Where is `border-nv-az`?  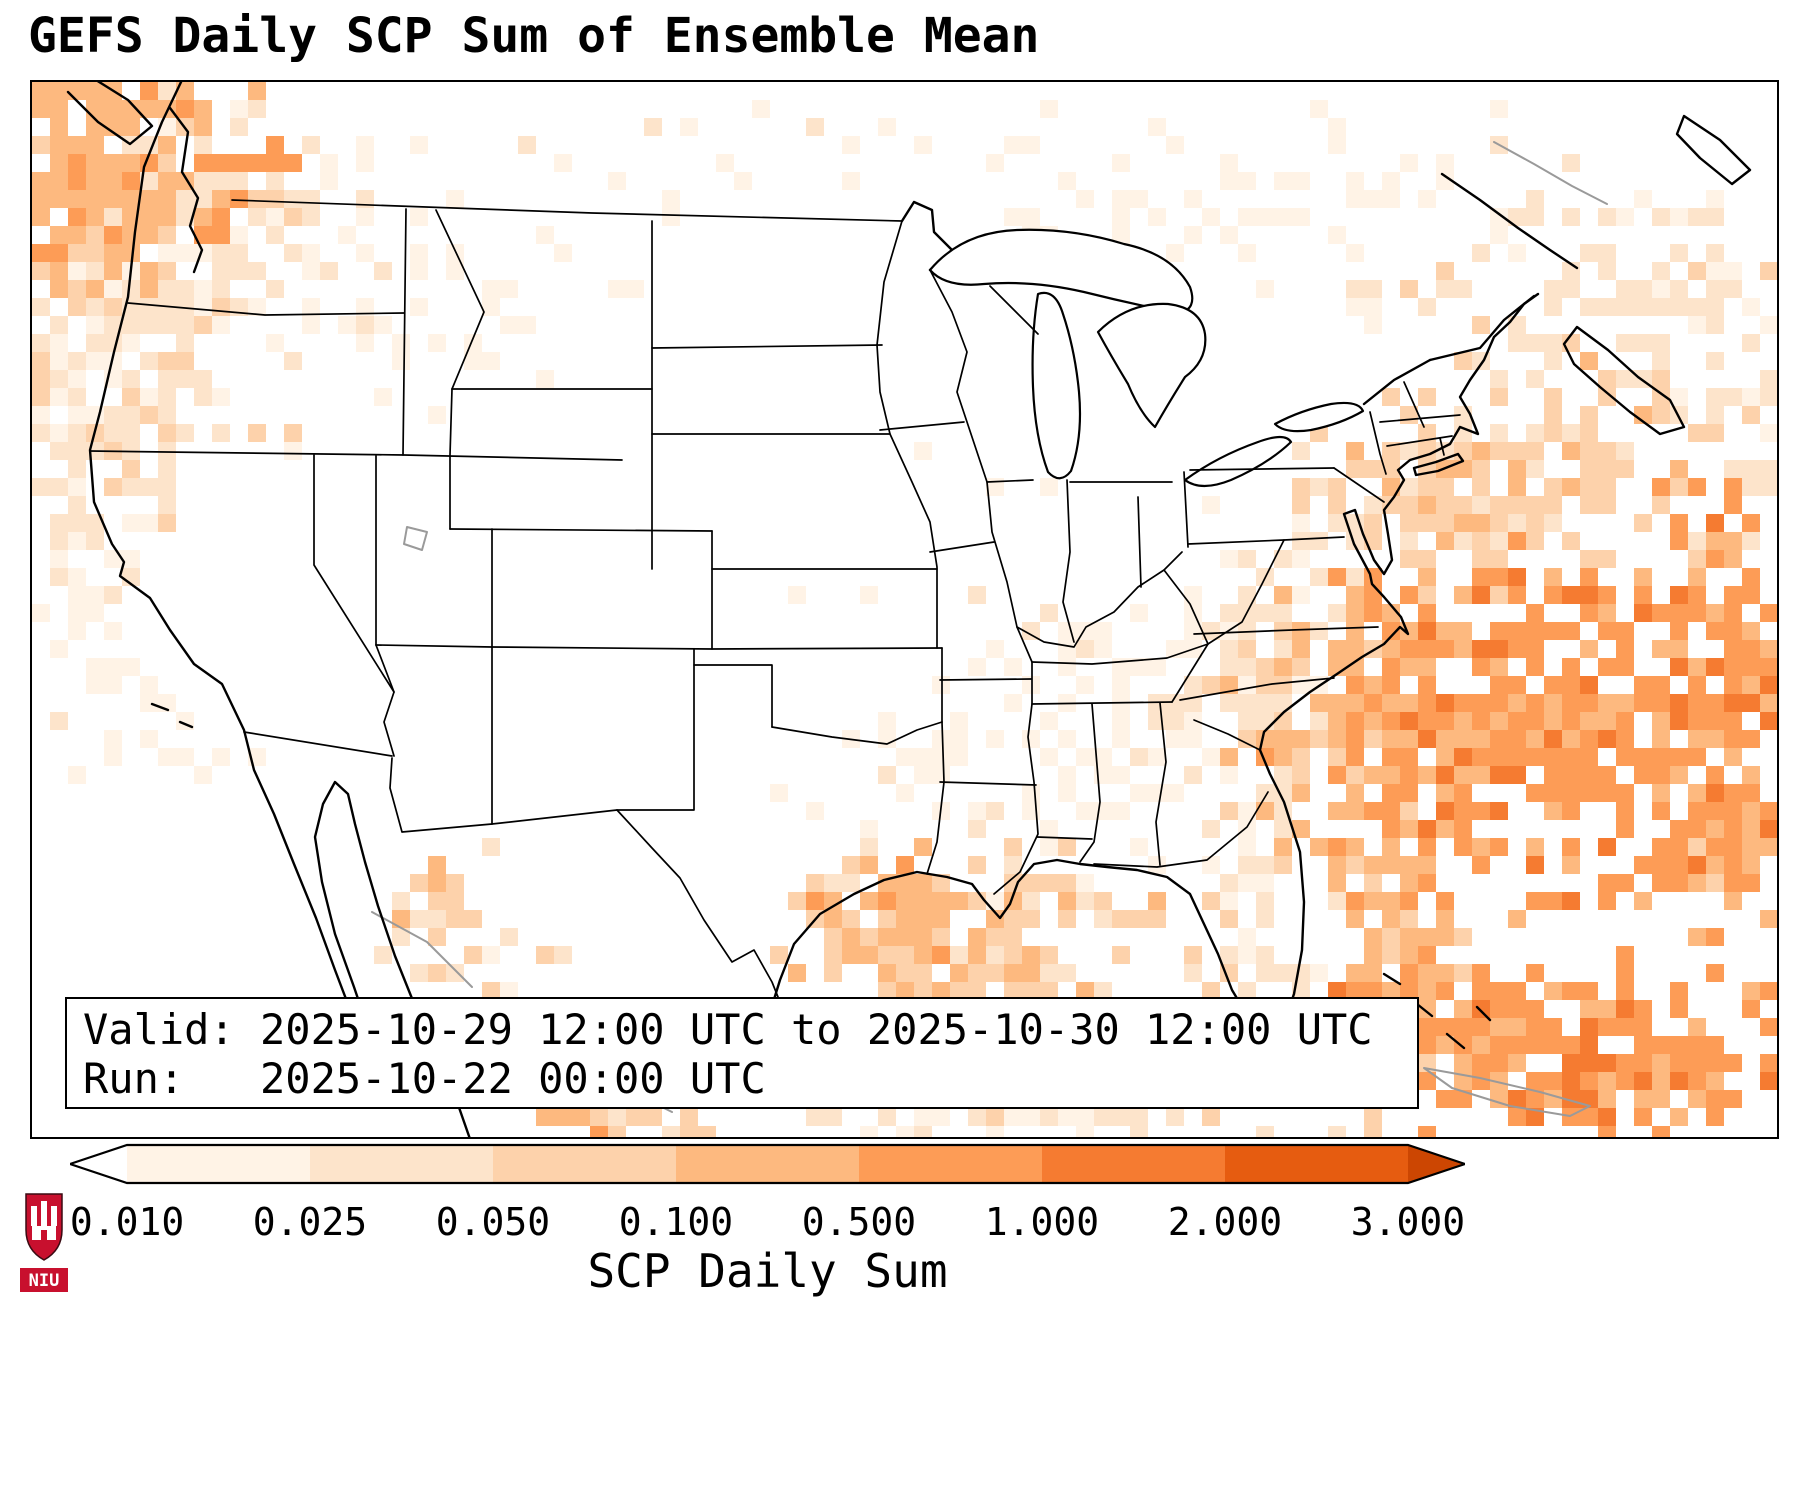 border-nv-az is located at coordinates (385, 700).